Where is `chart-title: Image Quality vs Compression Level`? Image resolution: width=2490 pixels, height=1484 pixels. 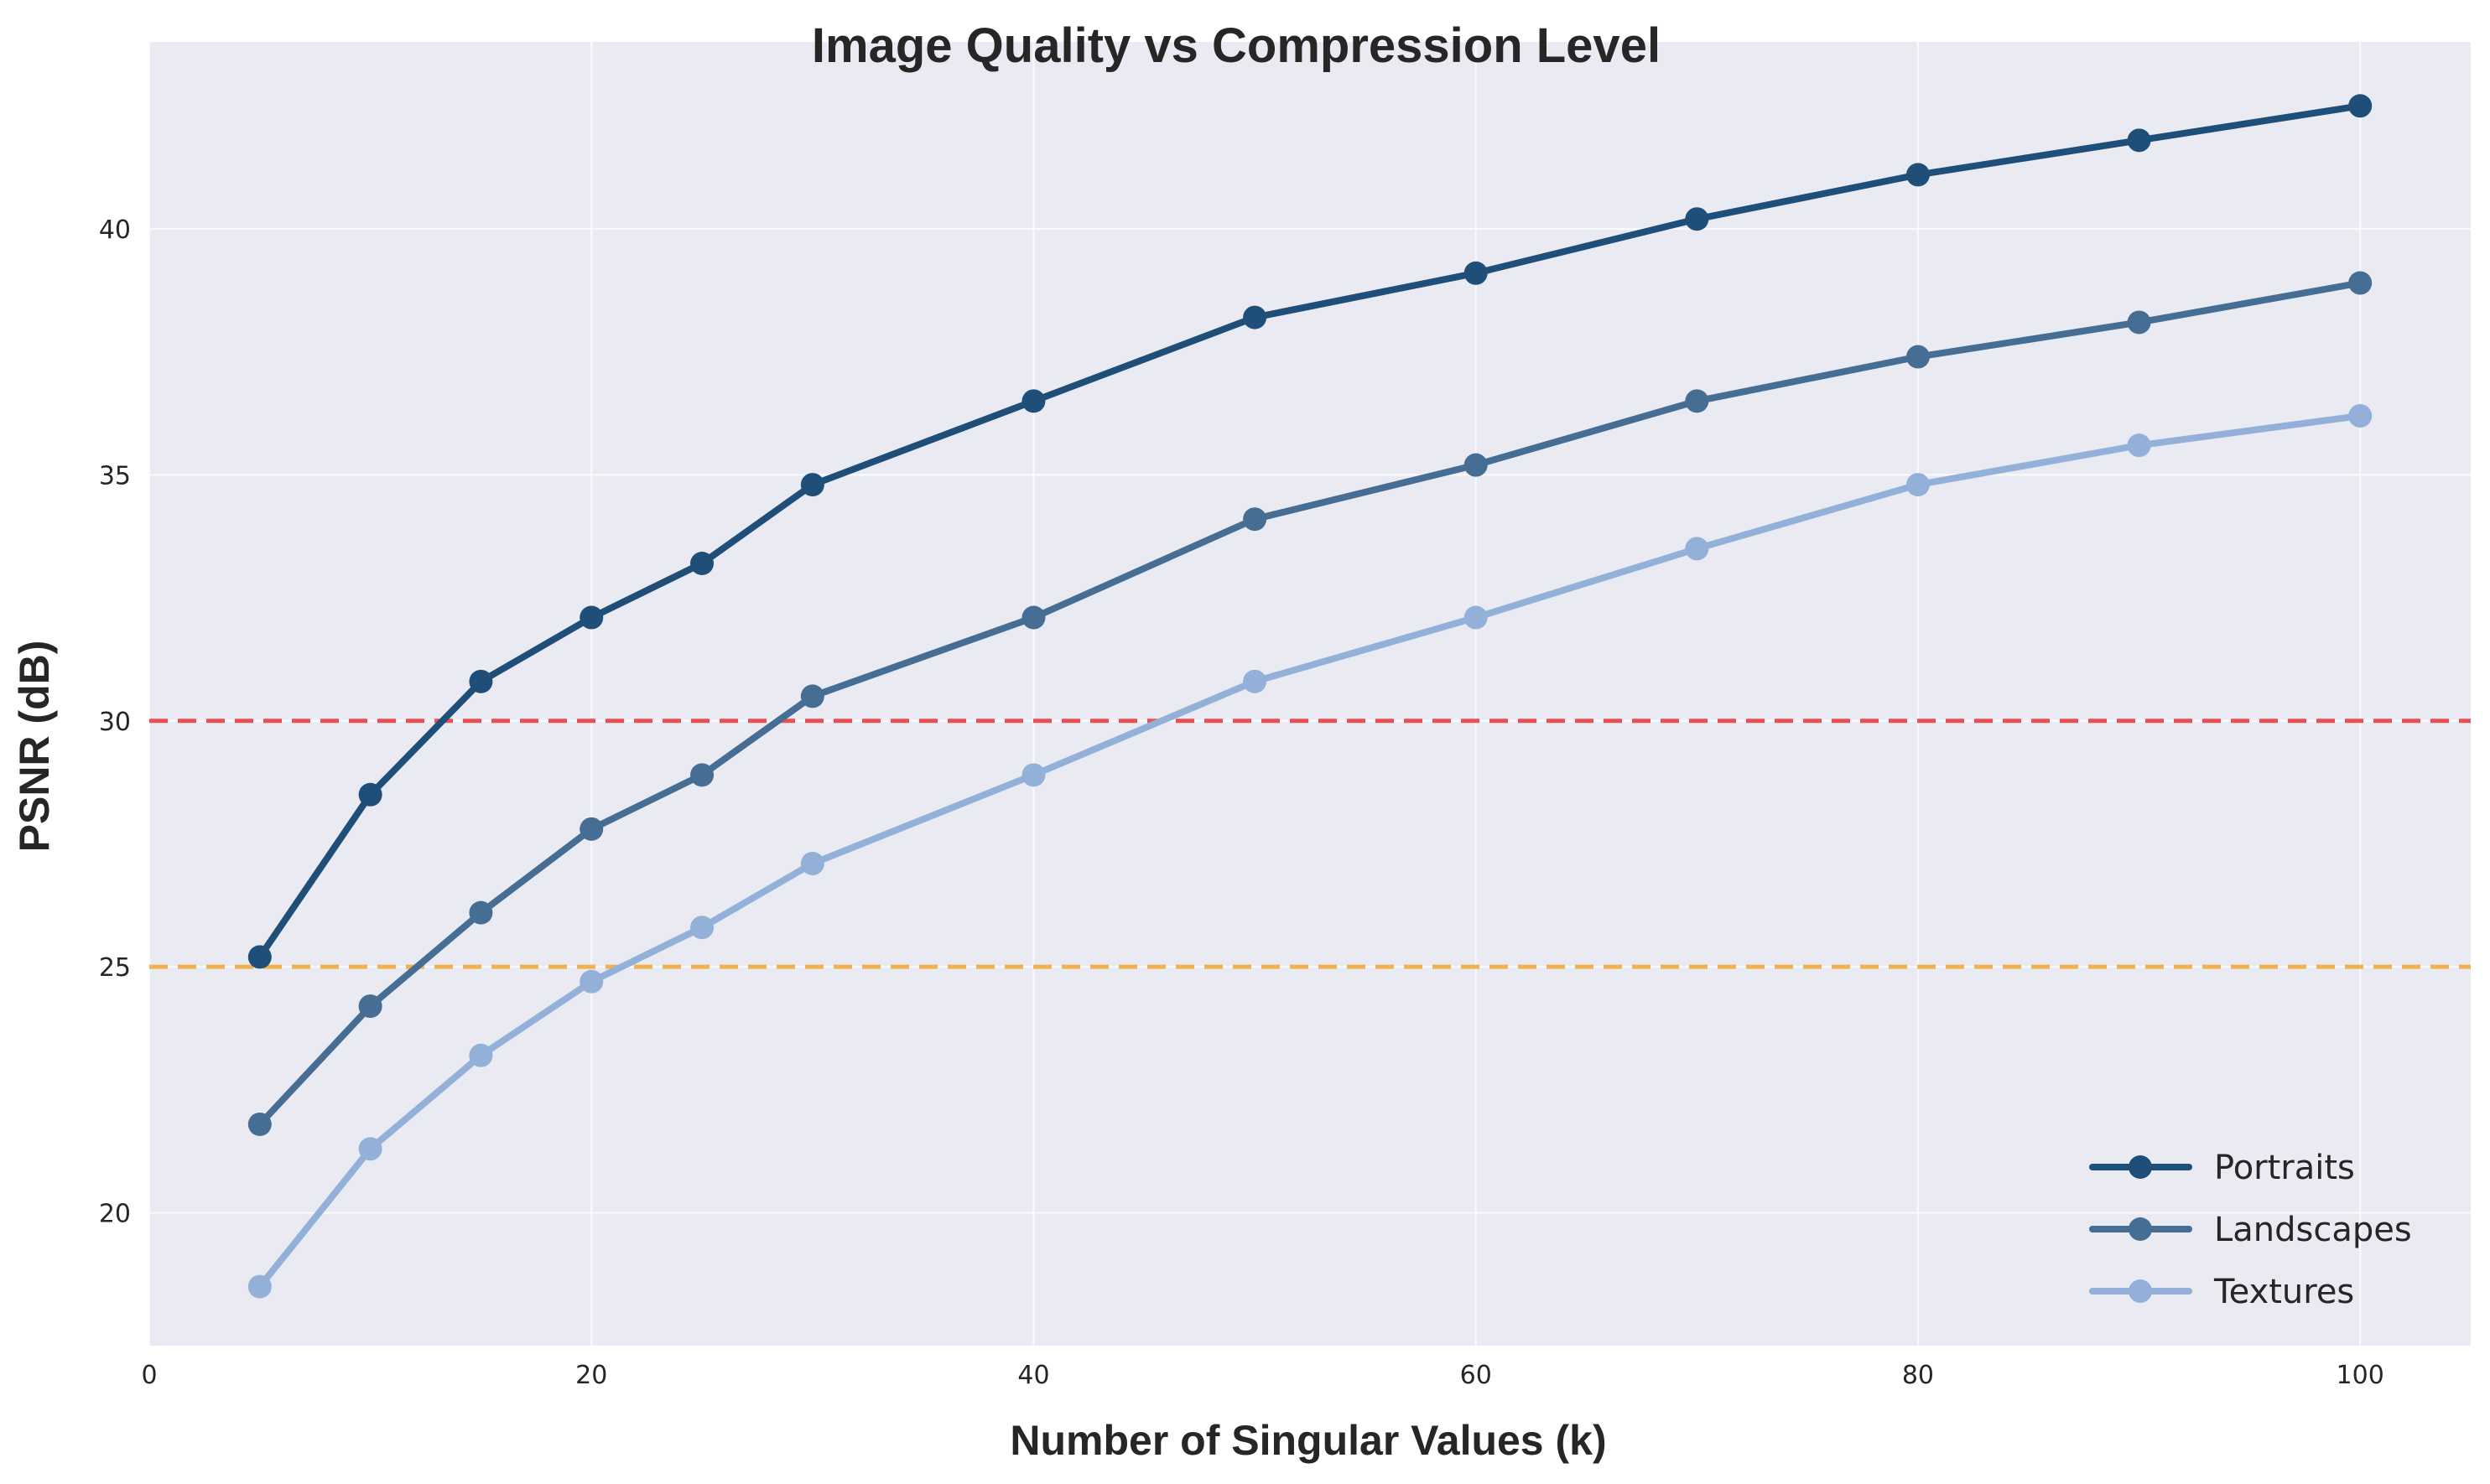
chart-title: Image Quality vs Compression Level is located at coordinates (1236, 45).